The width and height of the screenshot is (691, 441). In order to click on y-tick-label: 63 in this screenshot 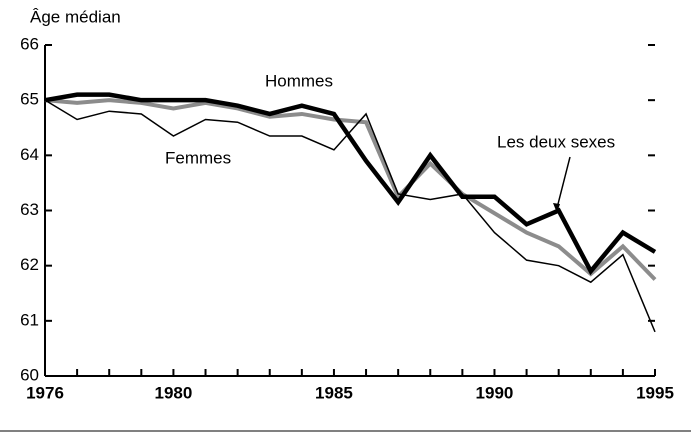, I will do `click(29, 209)`.